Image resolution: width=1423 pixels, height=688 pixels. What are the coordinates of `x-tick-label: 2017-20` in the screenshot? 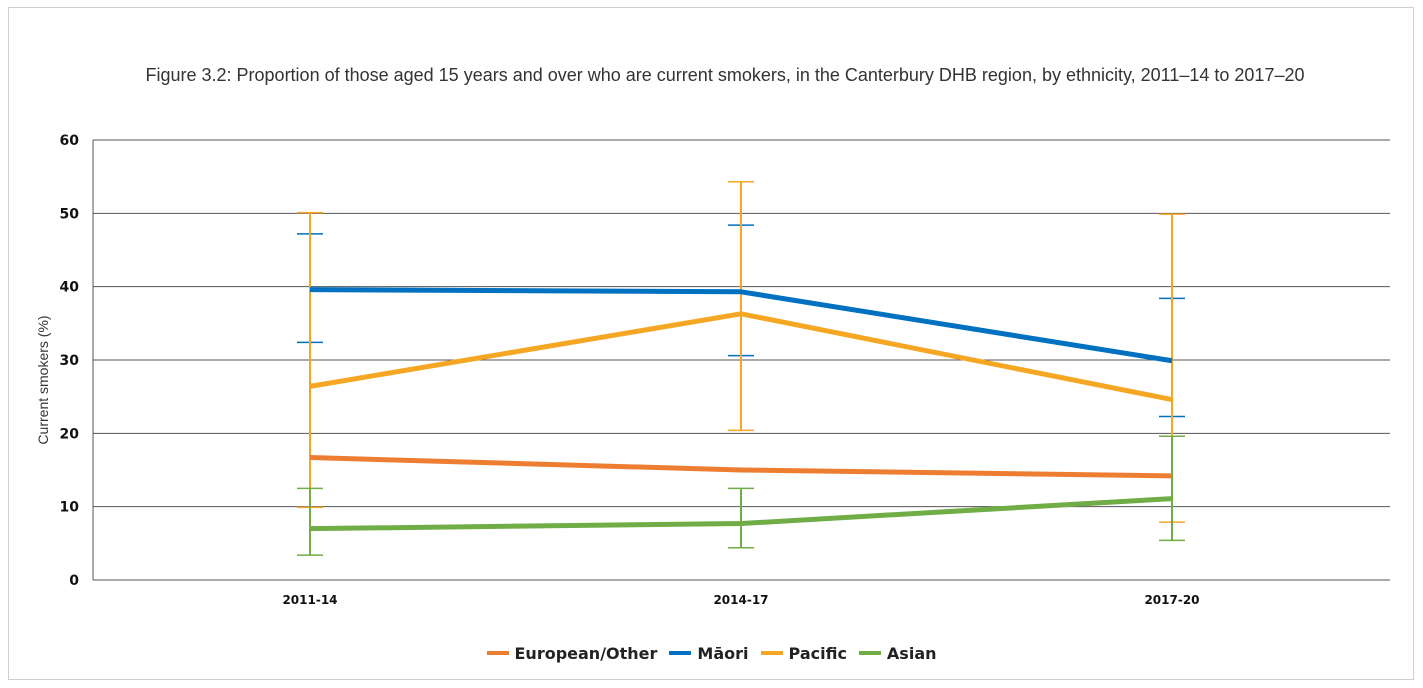 It's located at (1171, 600).